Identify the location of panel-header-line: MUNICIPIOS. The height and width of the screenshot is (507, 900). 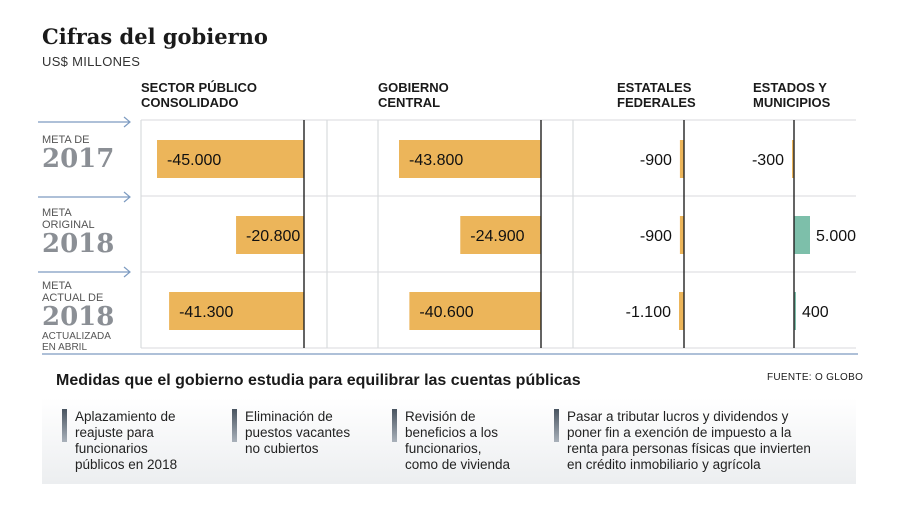
(792, 102).